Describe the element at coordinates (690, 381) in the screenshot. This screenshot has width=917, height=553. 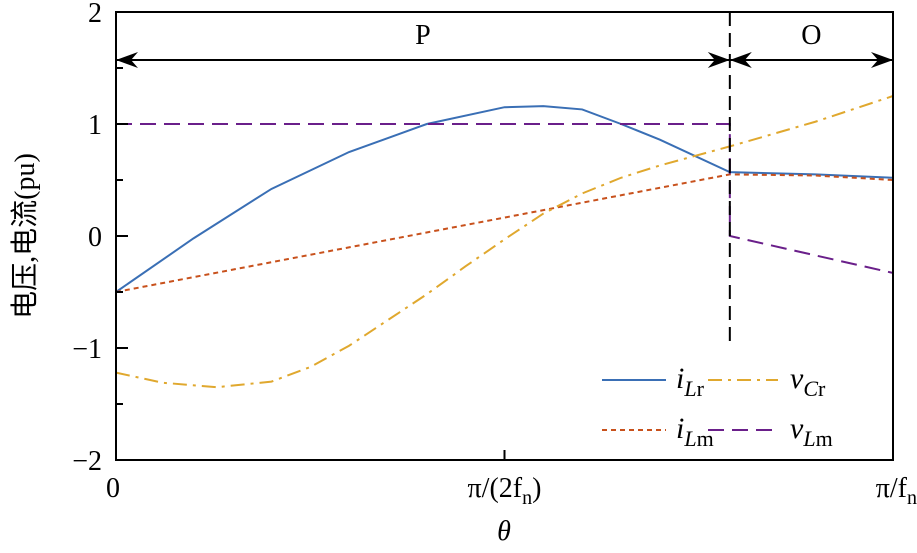
I see `legend-label-iLr: iLr` at that location.